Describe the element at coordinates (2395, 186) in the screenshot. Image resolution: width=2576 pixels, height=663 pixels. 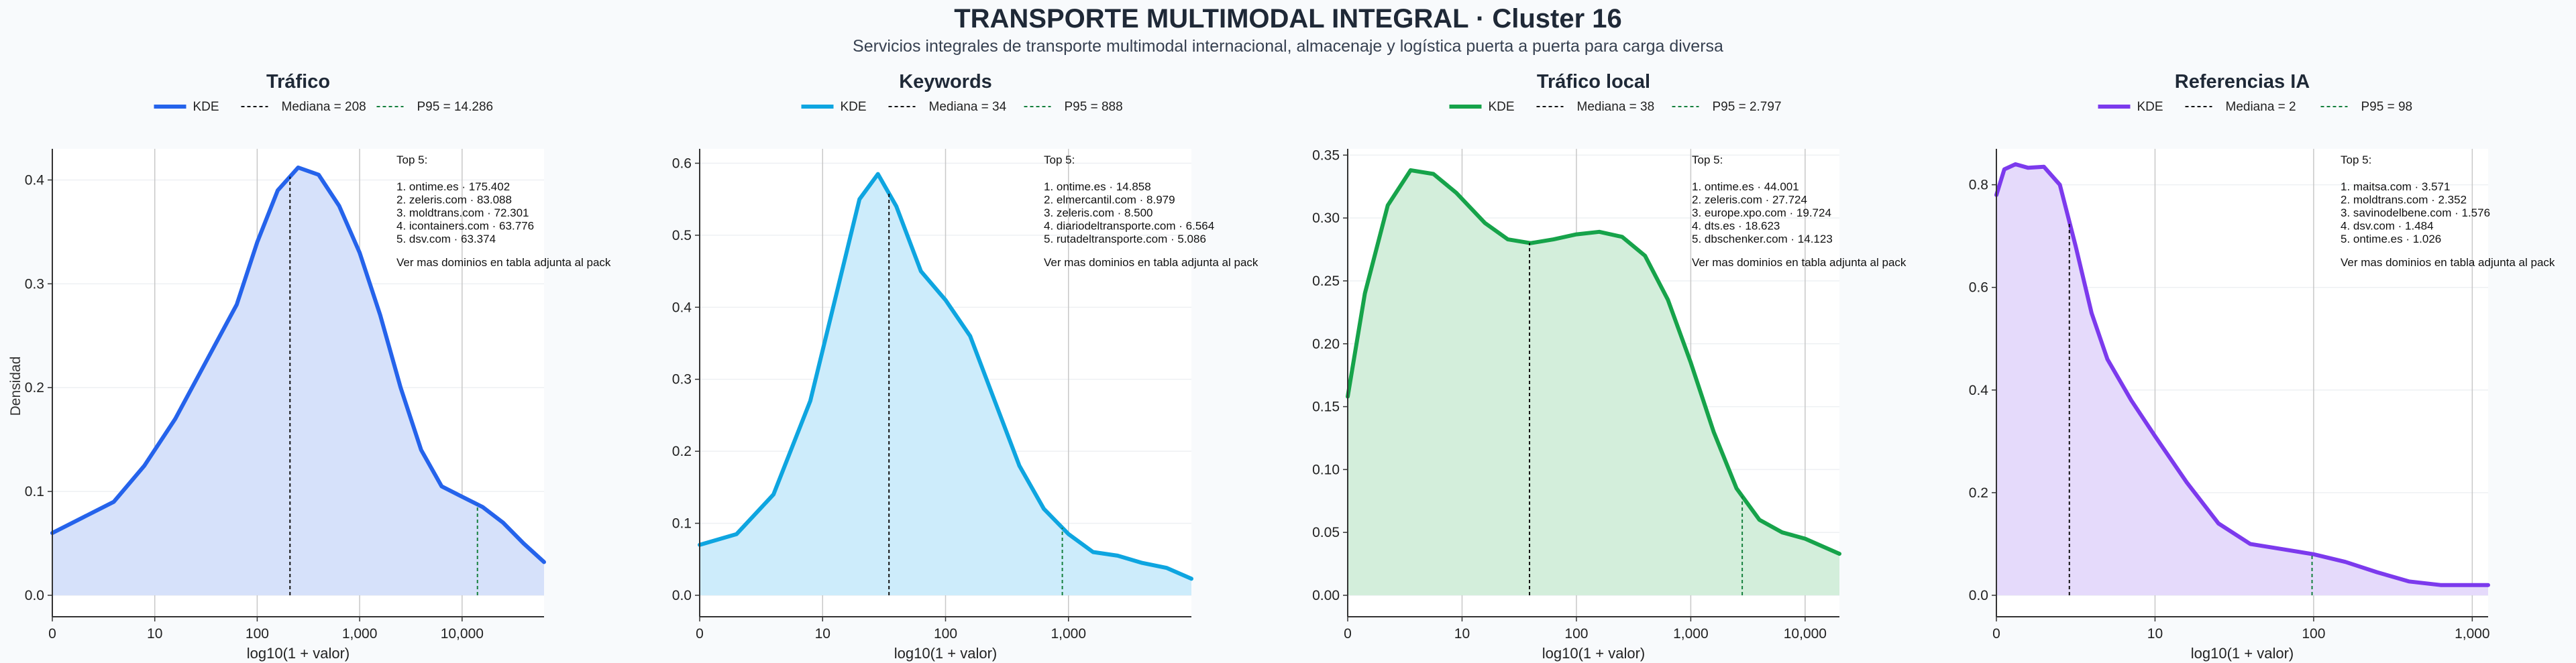
I see `top5-item: 1. maitsa.com · 3.571` at that location.